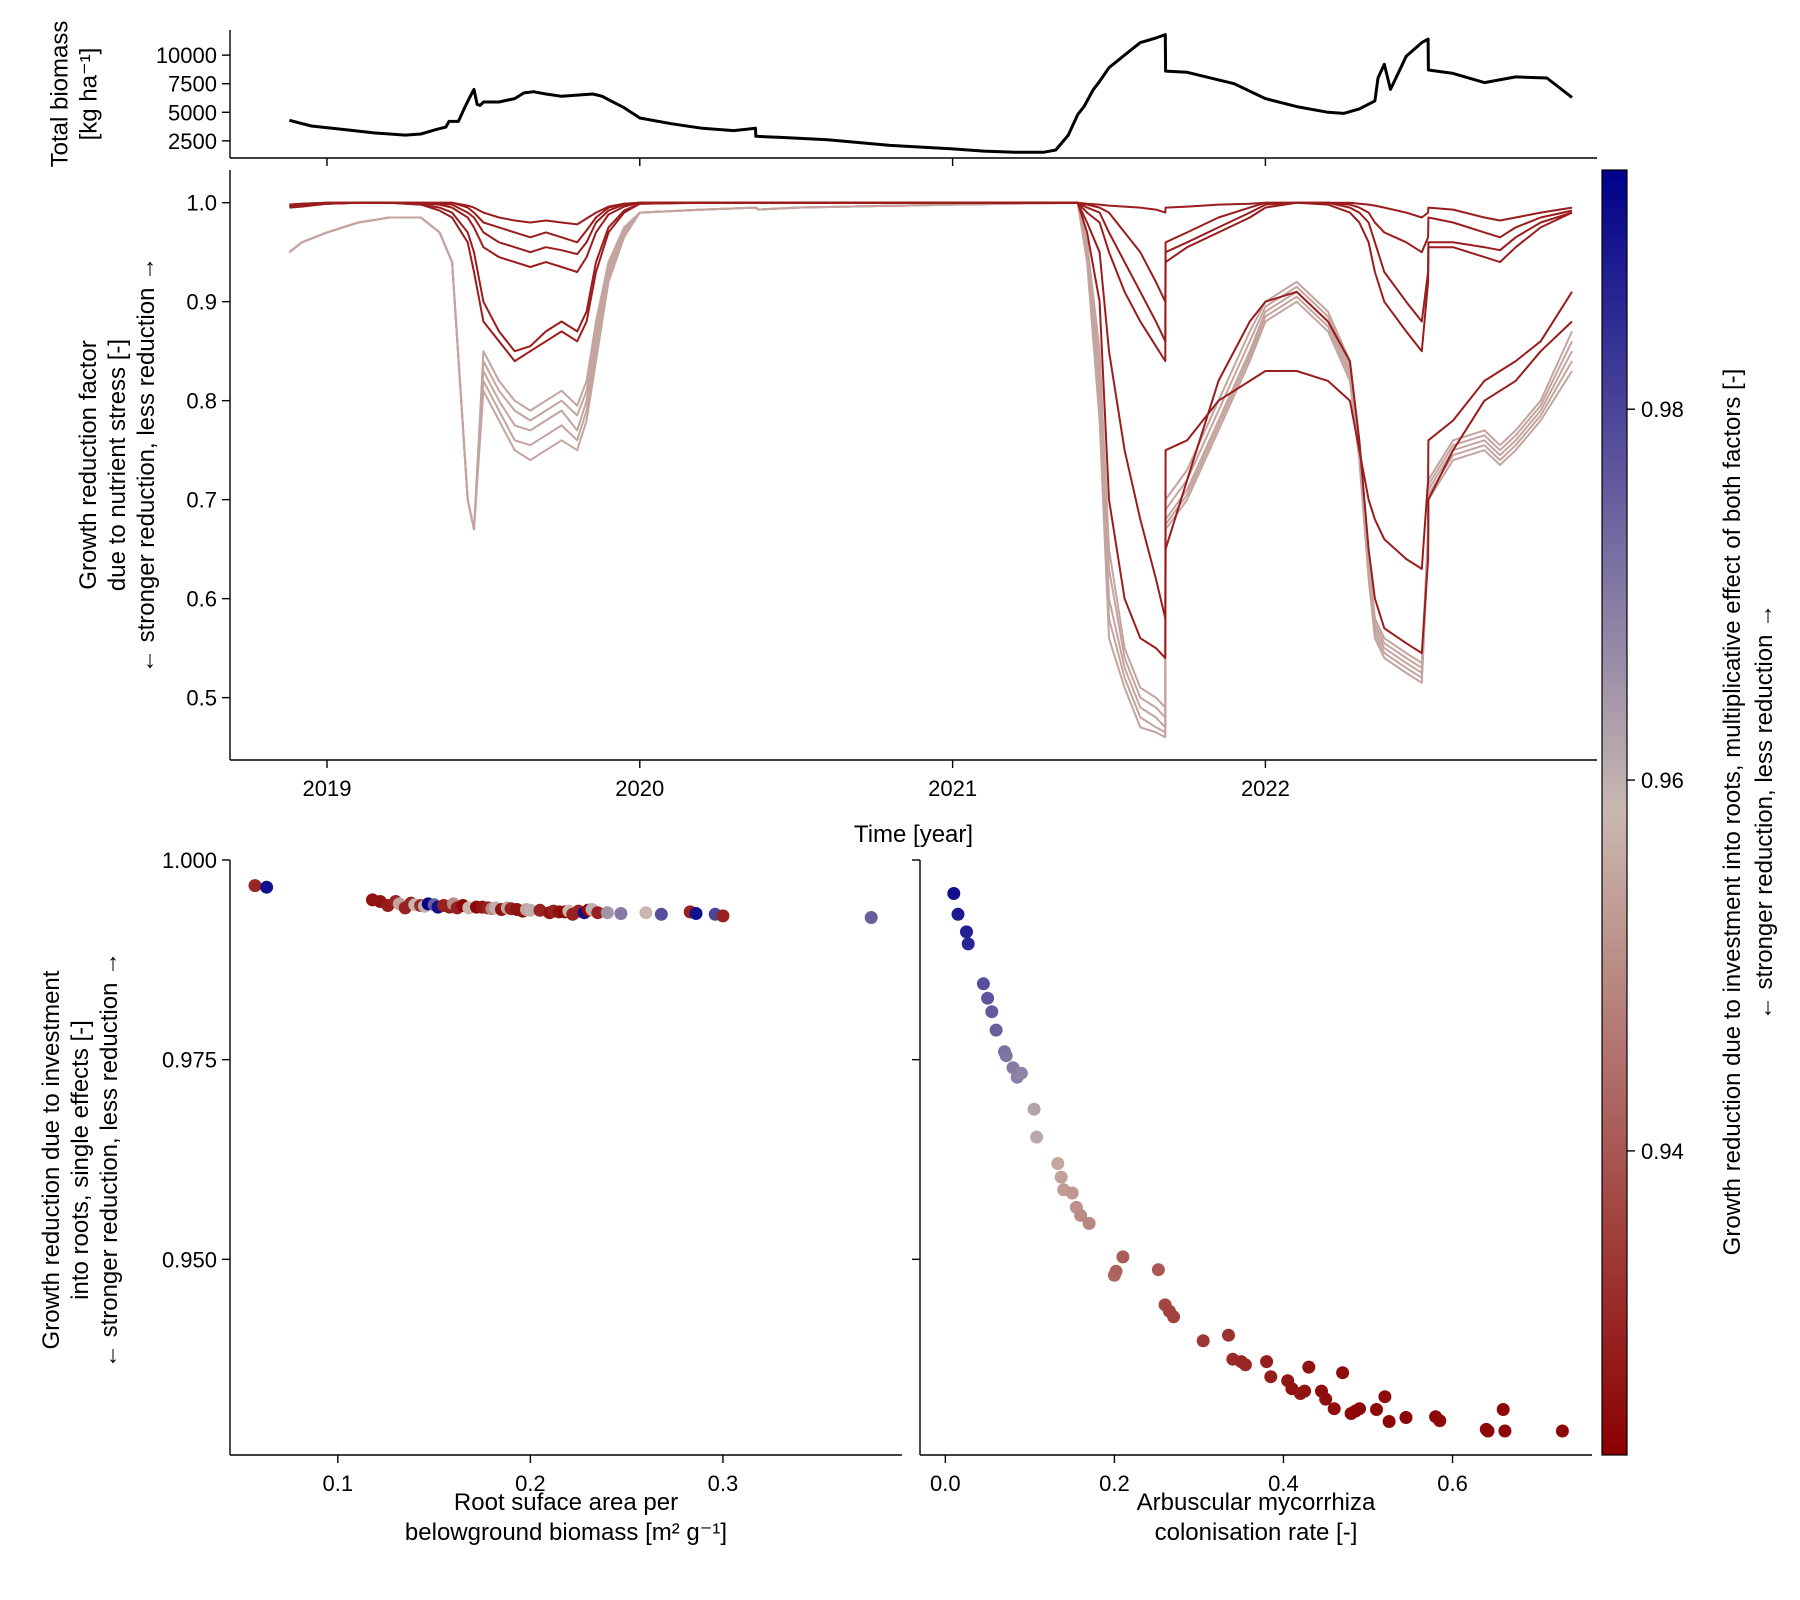 Image resolution: width=1800 pixels, height=1600 pixels. I want to click on y-tick-label: 0.5, so click(201, 698).